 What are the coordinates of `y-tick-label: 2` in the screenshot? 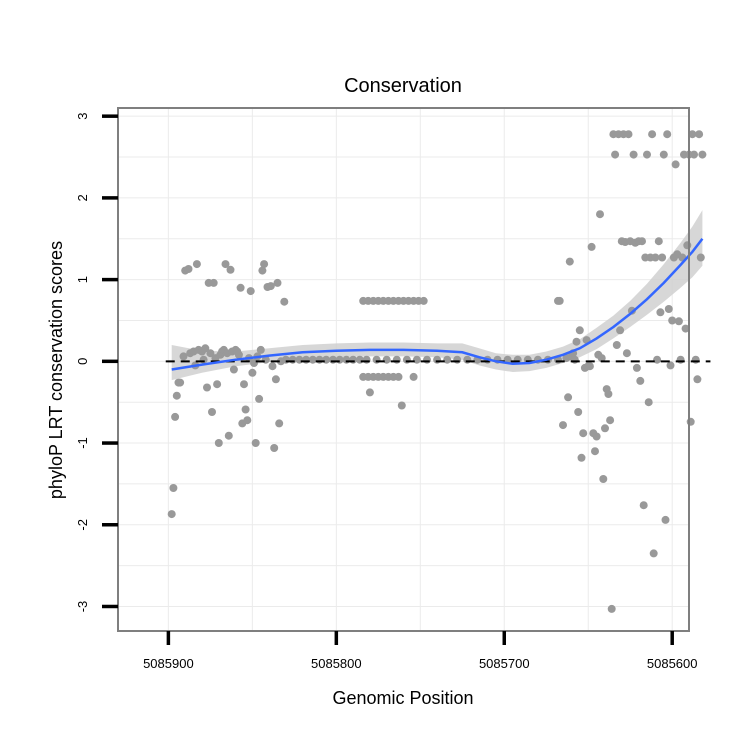 It's located at (82, 197).